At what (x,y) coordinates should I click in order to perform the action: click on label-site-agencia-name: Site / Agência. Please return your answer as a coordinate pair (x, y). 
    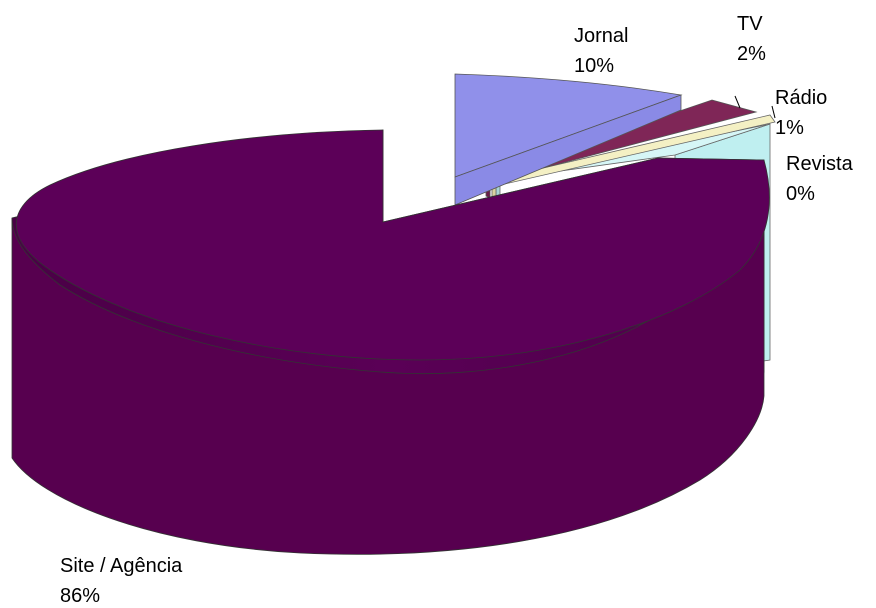
    Looking at the image, I should click on (121, 566).